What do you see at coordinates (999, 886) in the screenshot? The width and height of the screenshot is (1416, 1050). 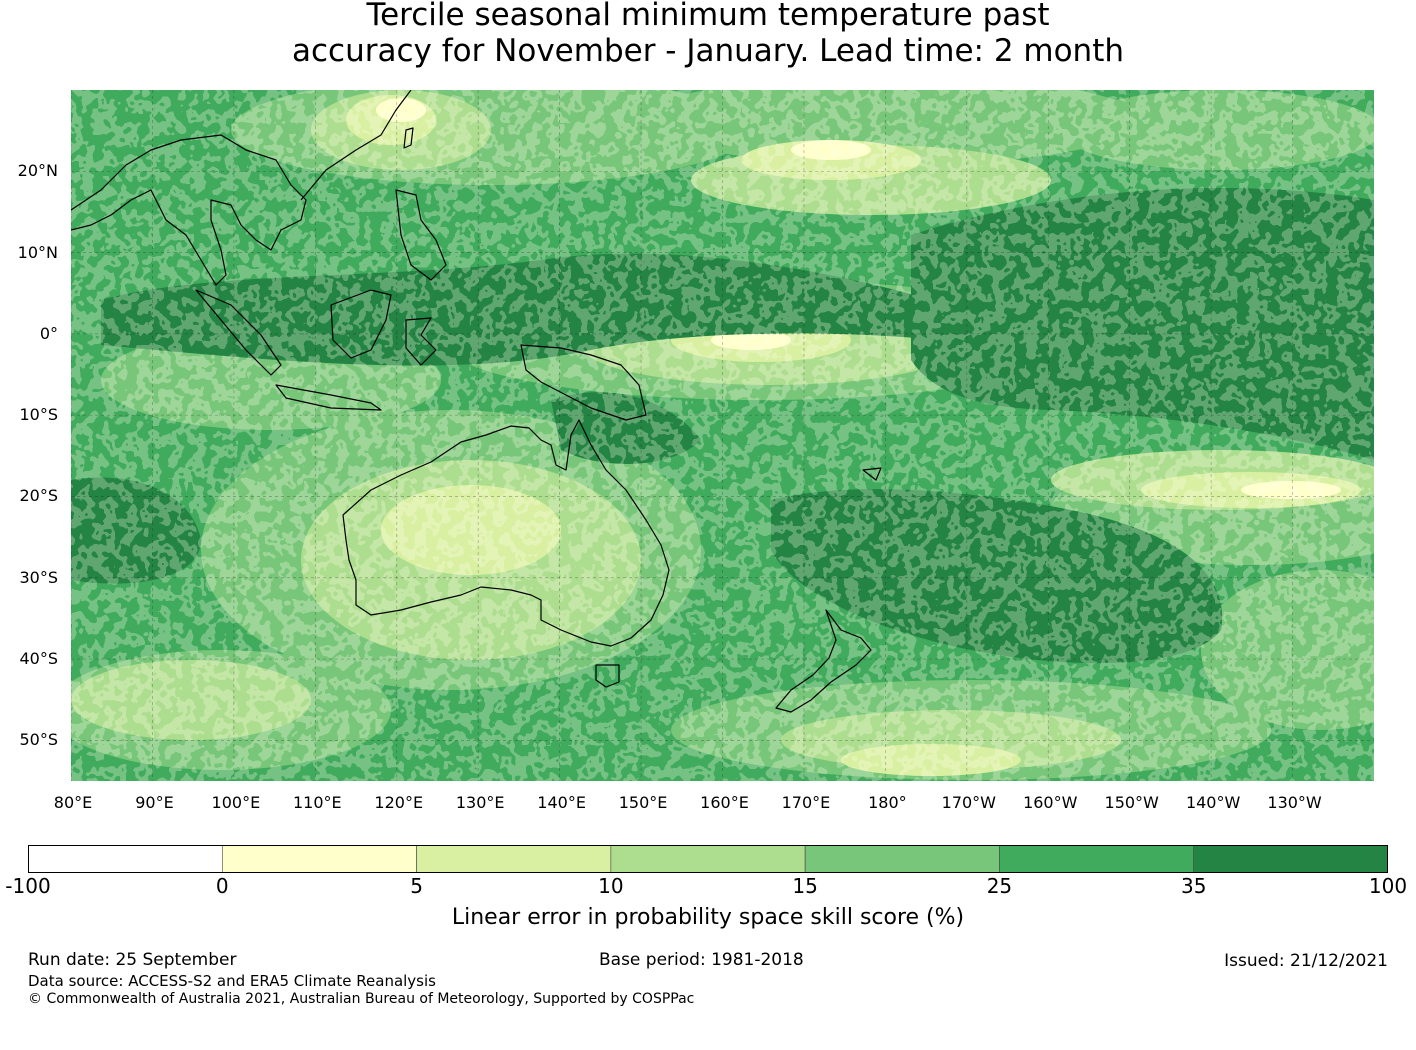 I see `colorbar-tick-label: 25` at bounding box center [999, 886].